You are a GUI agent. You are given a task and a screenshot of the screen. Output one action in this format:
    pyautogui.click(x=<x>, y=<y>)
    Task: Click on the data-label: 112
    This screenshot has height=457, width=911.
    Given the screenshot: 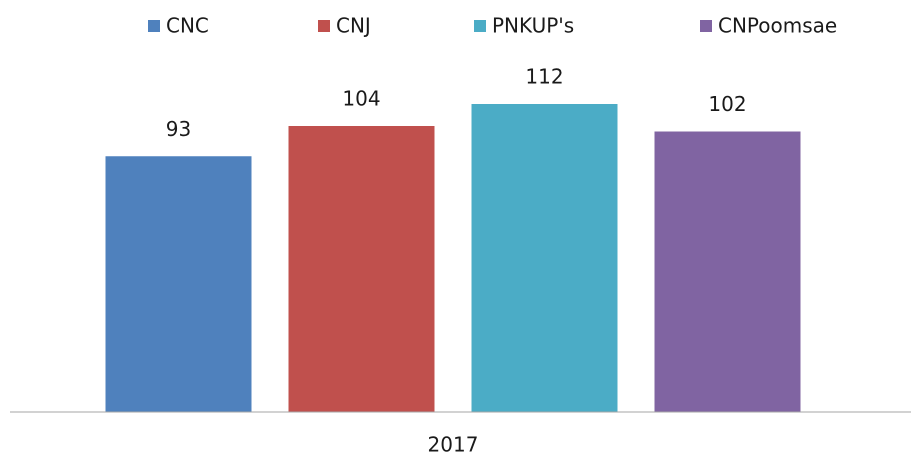 What is the action you would take?
    pyautogui.click(x=544, y=77)
    